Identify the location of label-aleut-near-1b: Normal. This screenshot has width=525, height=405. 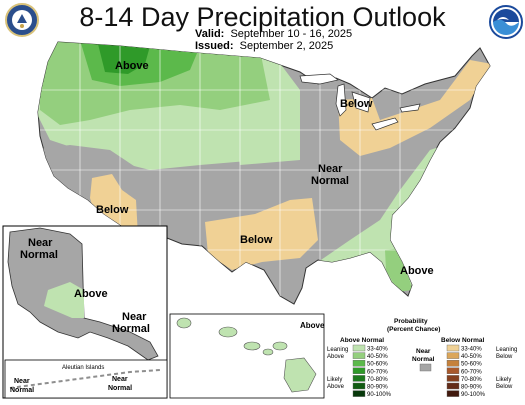
(22, 390).